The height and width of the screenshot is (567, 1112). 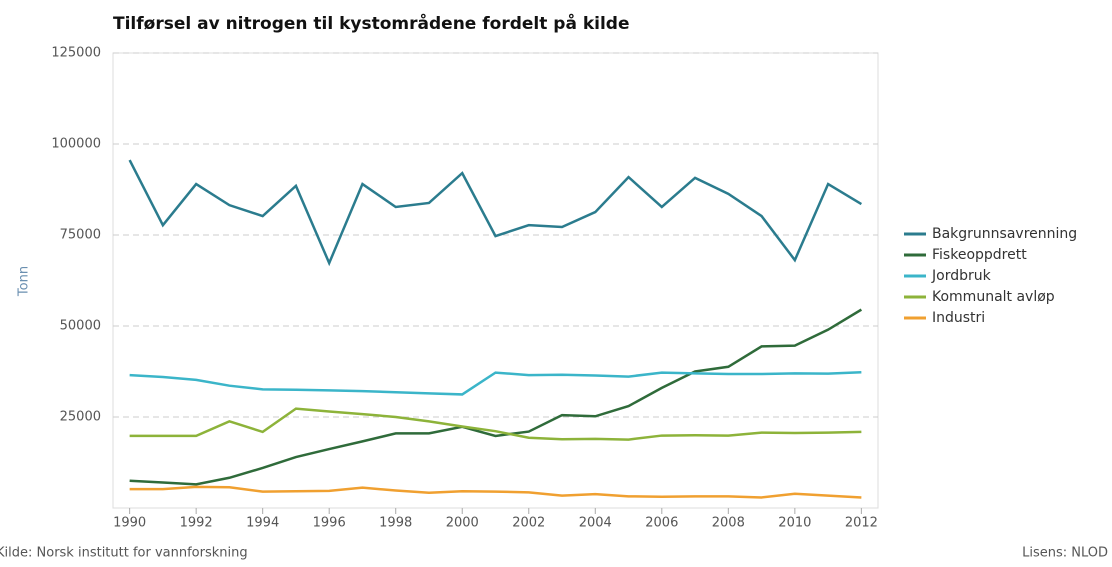 I want to click on legend-label: Industri, so click(x=958, y=318).